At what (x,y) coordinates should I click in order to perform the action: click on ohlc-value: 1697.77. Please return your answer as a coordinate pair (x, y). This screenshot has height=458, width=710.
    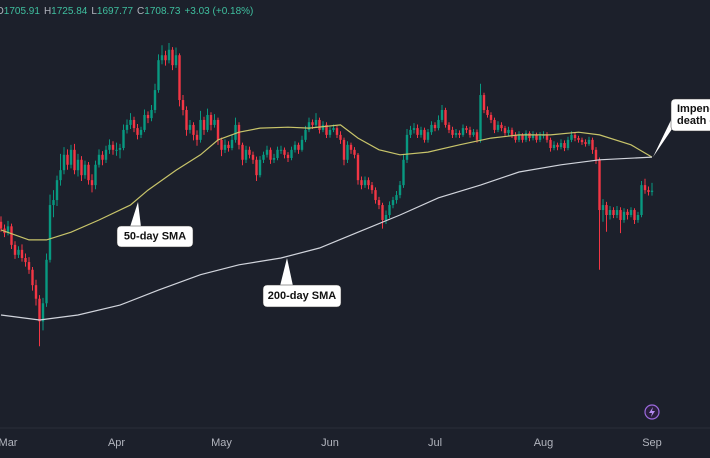
    Looking at the image, I should click on (115, 11).